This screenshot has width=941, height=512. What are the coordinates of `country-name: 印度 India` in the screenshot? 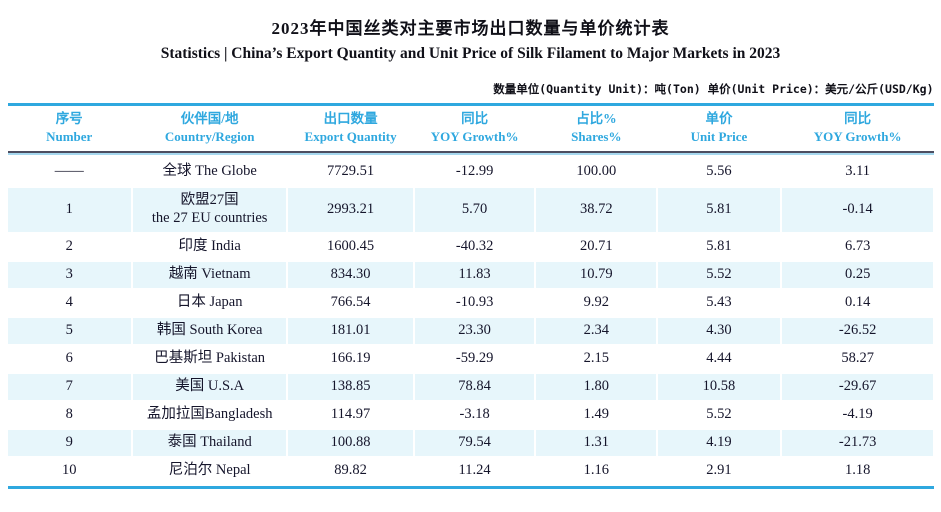 It's located at (209, 246).